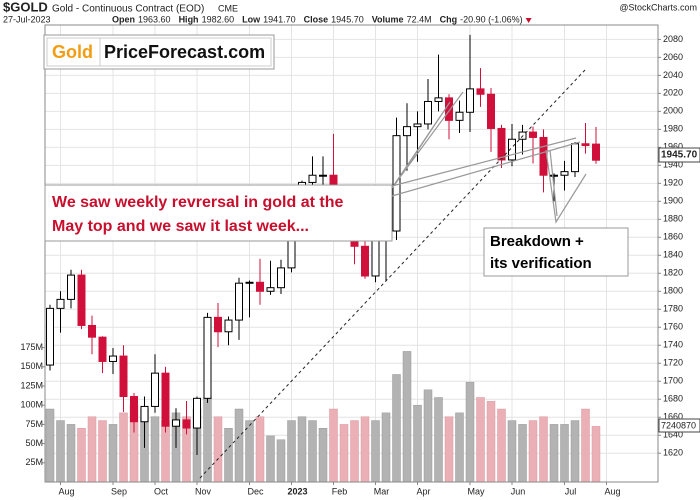  I want to click on x-tick-label: Oct, so click(161, 491).